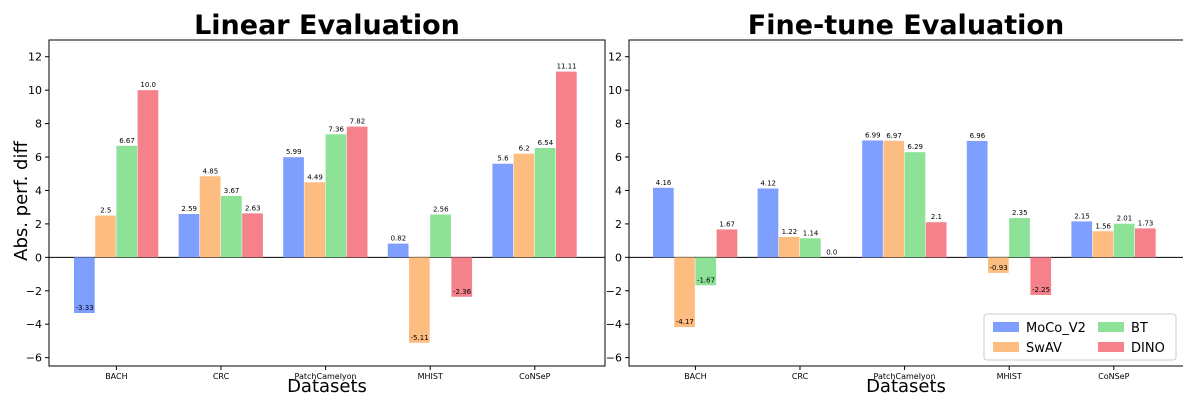 The width and height of the screenshot is (1183, 395). What do you see at coordinates (906, 25) in the screenshot?
I see `chart-title: Fine-tune Evaluation` at bounding box center [906, 25].